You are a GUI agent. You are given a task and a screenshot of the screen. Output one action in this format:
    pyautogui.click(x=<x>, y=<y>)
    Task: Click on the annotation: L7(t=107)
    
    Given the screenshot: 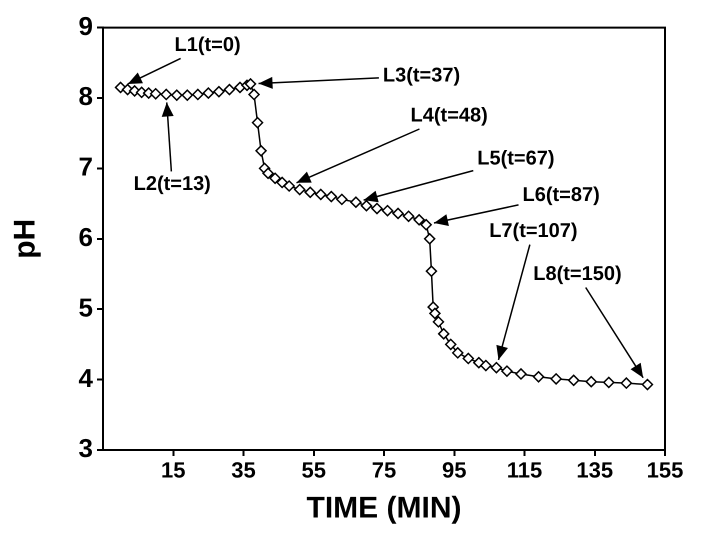 What is the action you would take?
    pyautogui.click(x=533, y=231)
    